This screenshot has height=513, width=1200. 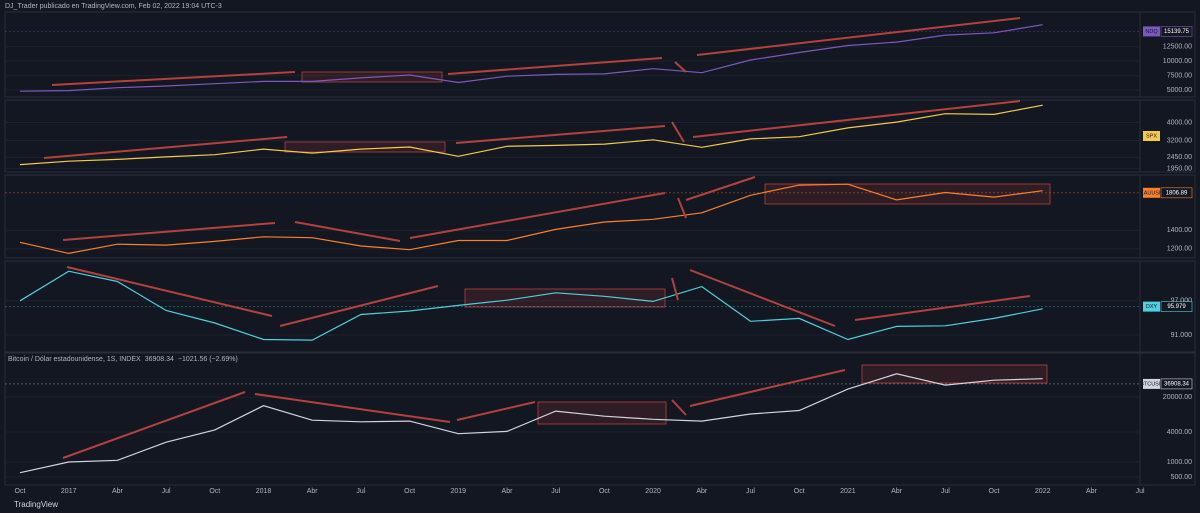 I want to click on last-value-label: 95.979, so click(x=1176, y=307).